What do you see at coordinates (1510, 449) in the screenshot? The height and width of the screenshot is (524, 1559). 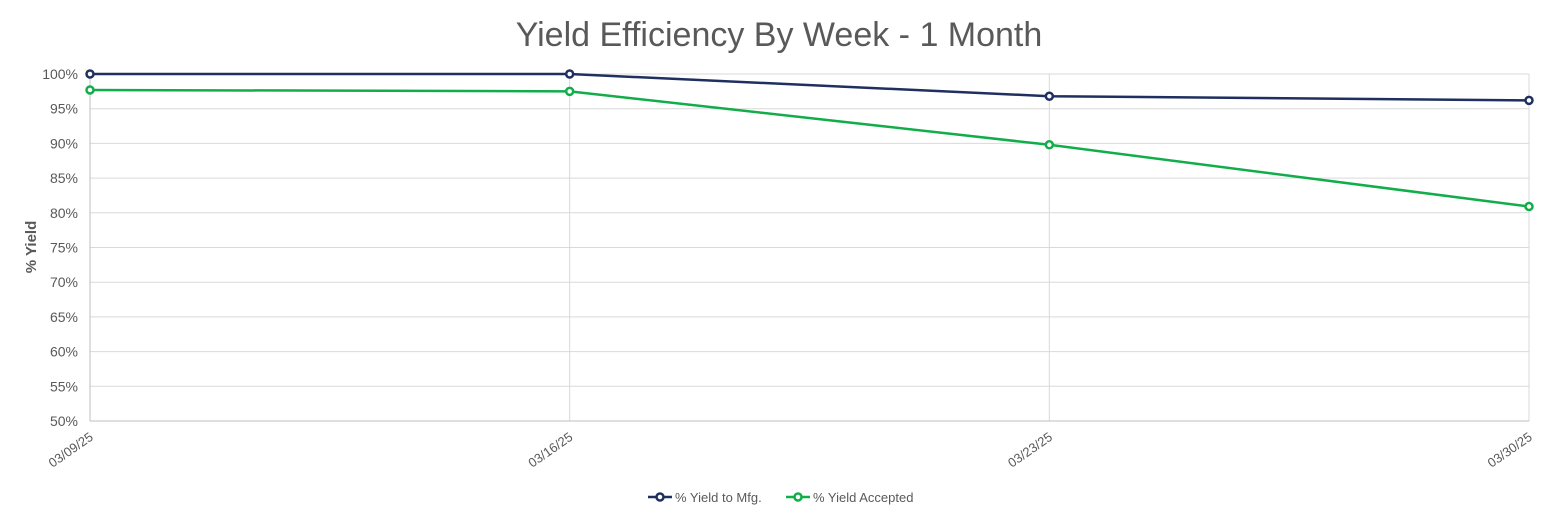 I see `x-tick-label: 03/30/25` at bounding box center [1510, 449].